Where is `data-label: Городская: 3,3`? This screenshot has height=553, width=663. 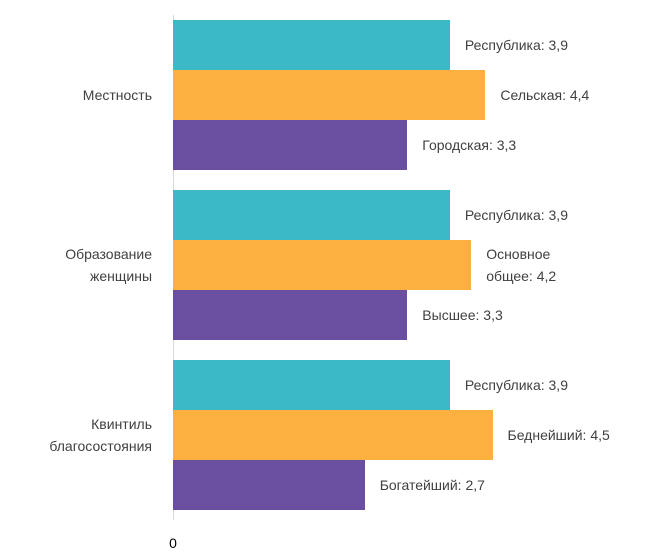 data-label: Городская: 3,3 is located at coordinates (469, 145).